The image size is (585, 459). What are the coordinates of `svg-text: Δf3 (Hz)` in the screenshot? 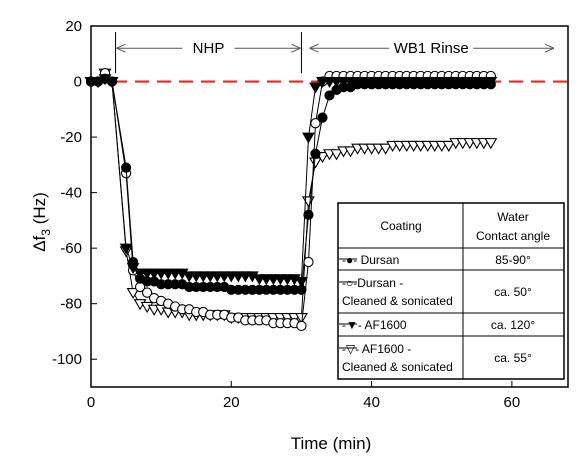 It's located at (41, 222).